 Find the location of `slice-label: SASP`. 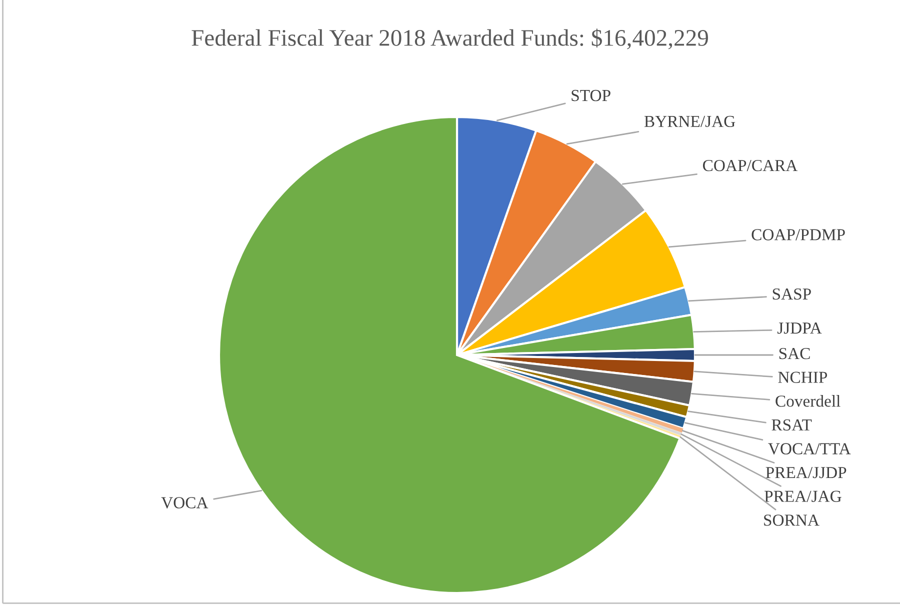

slice-label: SASP is located at coordinates (791, 294).